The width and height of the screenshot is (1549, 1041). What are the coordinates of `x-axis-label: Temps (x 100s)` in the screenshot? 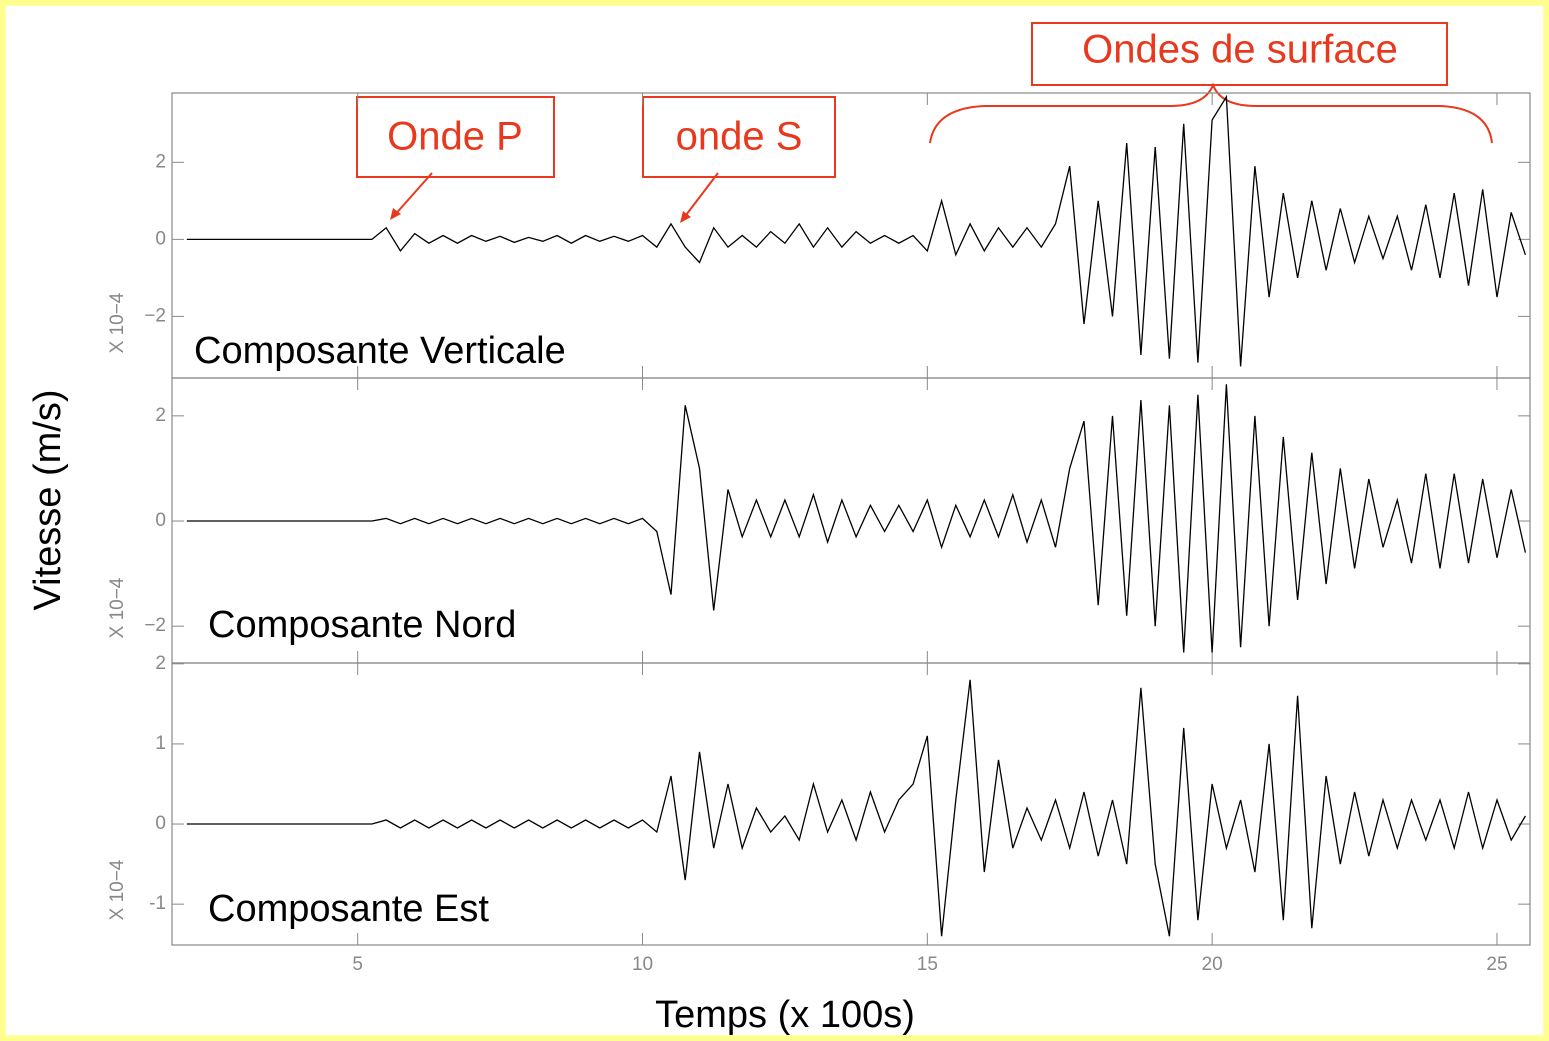 It's located at (785, 1015).